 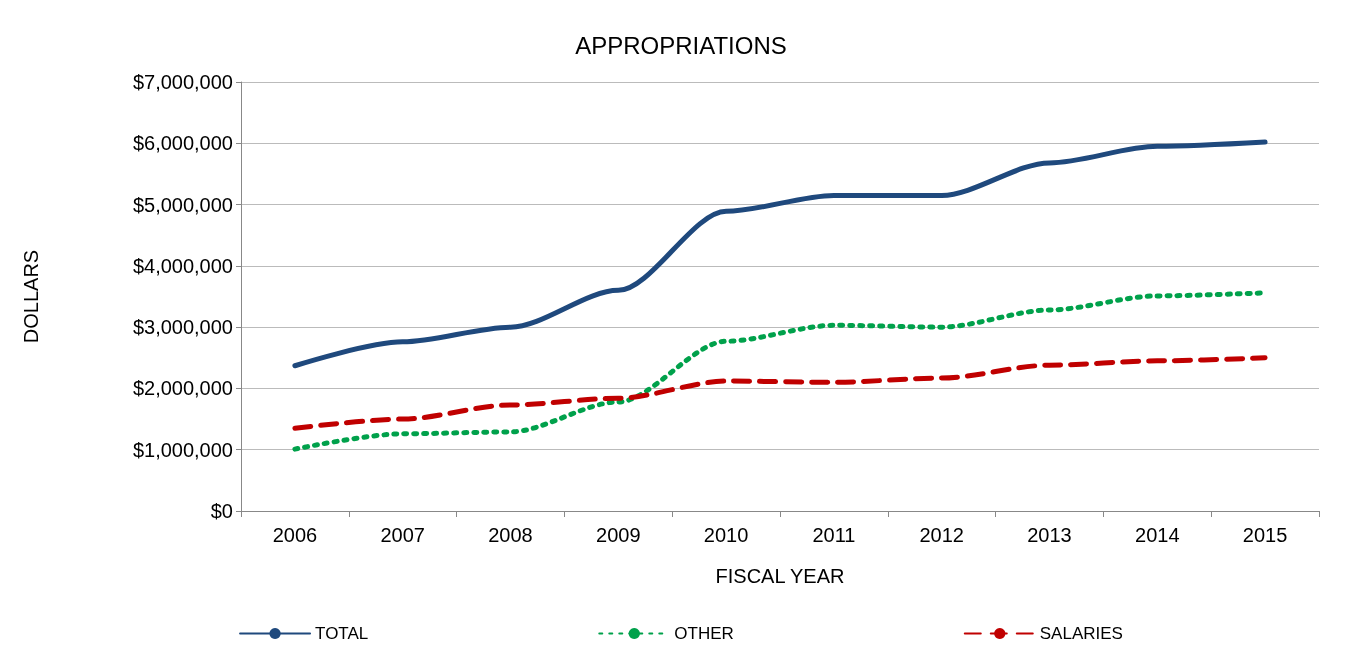 What do you see at coordinates (618, 535) in the screenshot?
I see `x-tick-label: 2009` at bounding box center [618, 535].